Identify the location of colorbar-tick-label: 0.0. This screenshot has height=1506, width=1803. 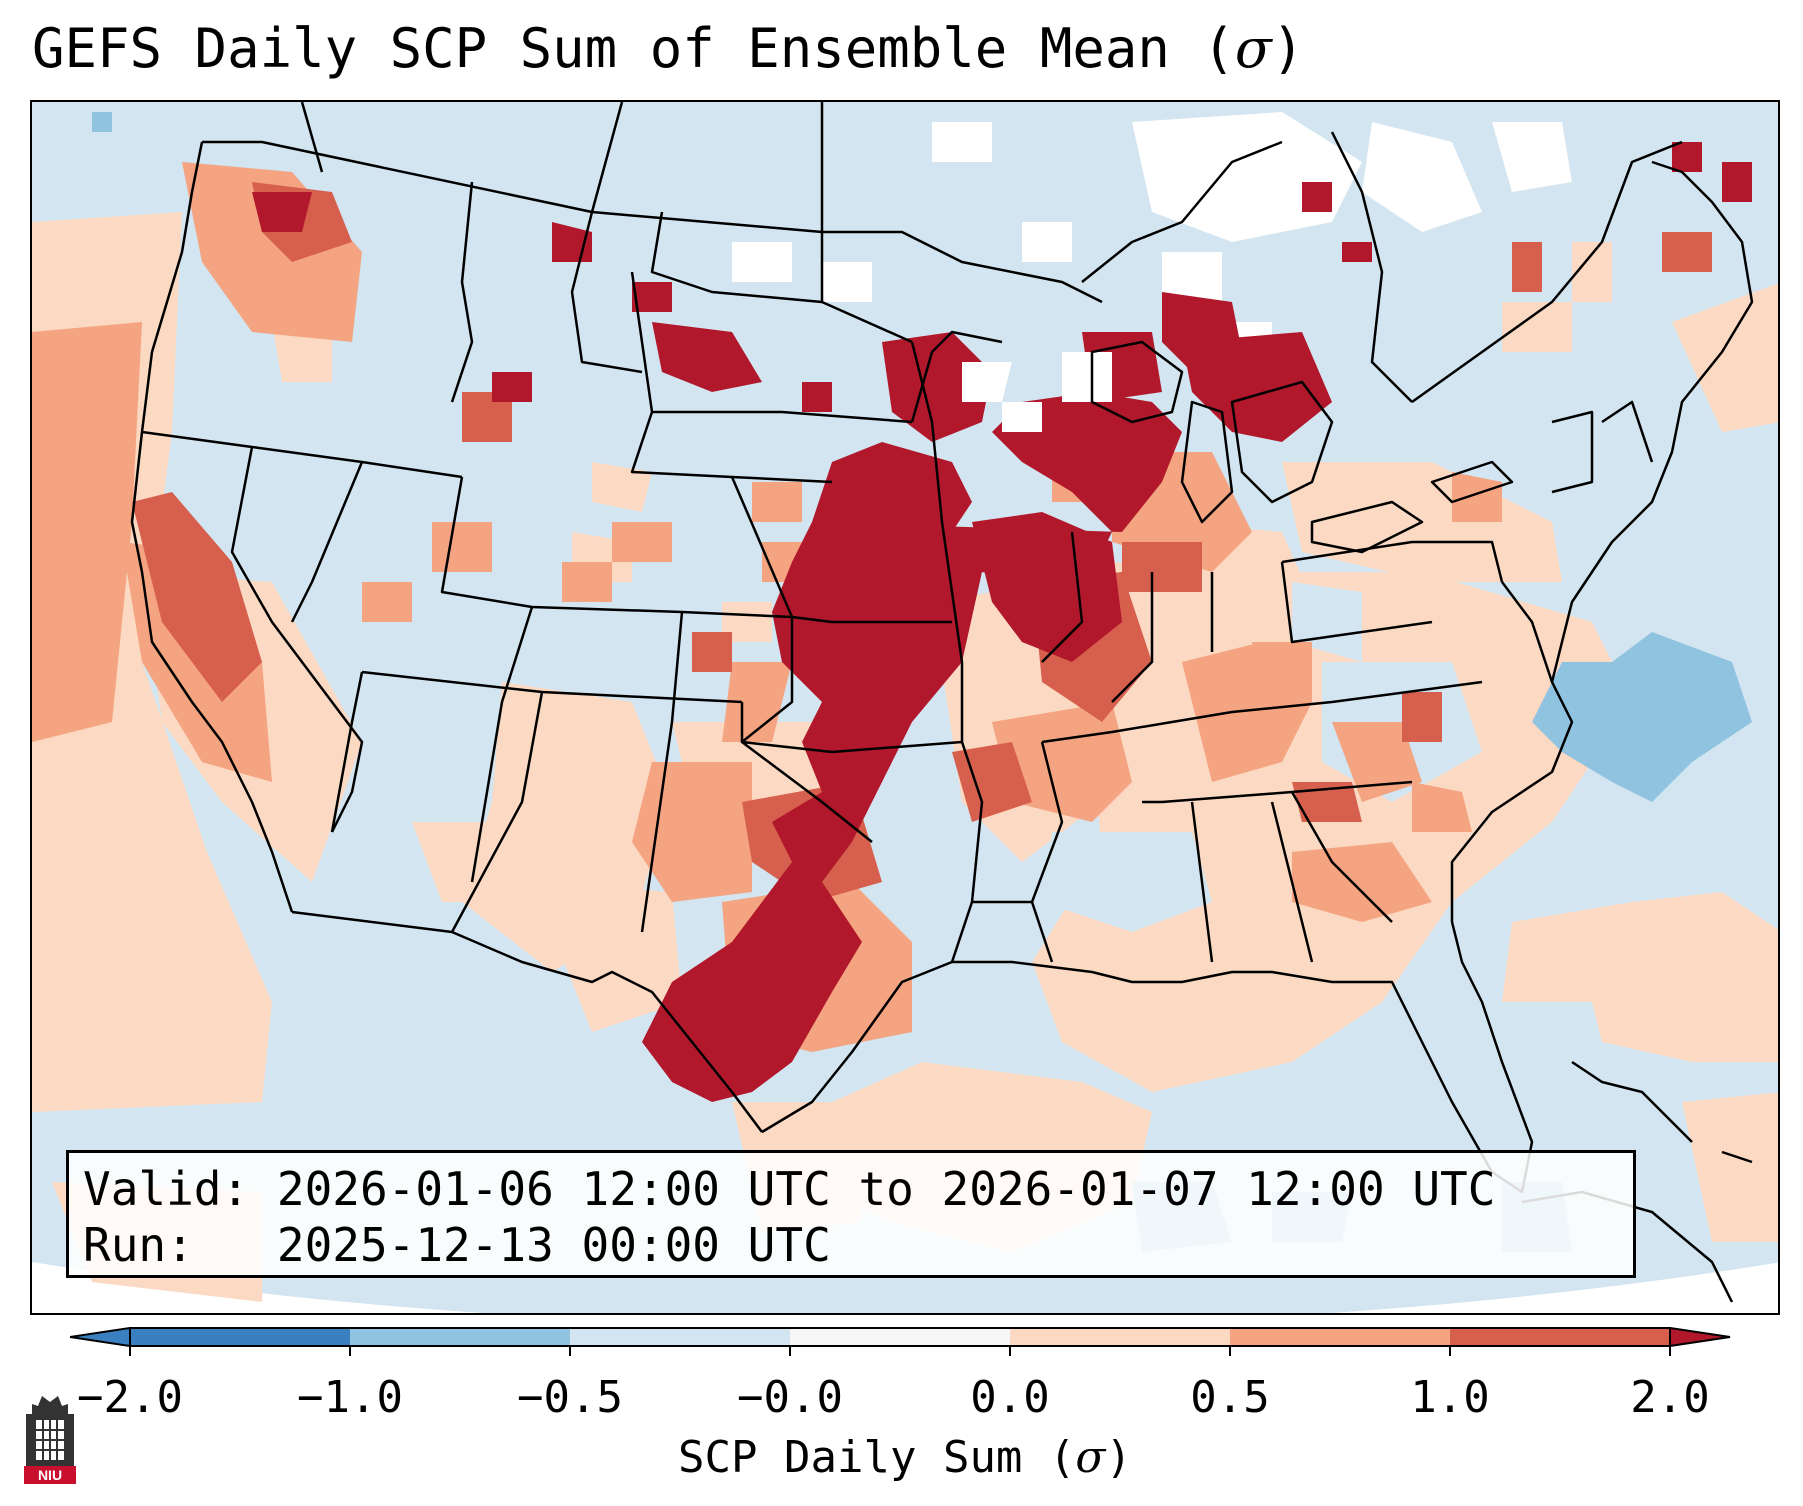
(1010, 1397).